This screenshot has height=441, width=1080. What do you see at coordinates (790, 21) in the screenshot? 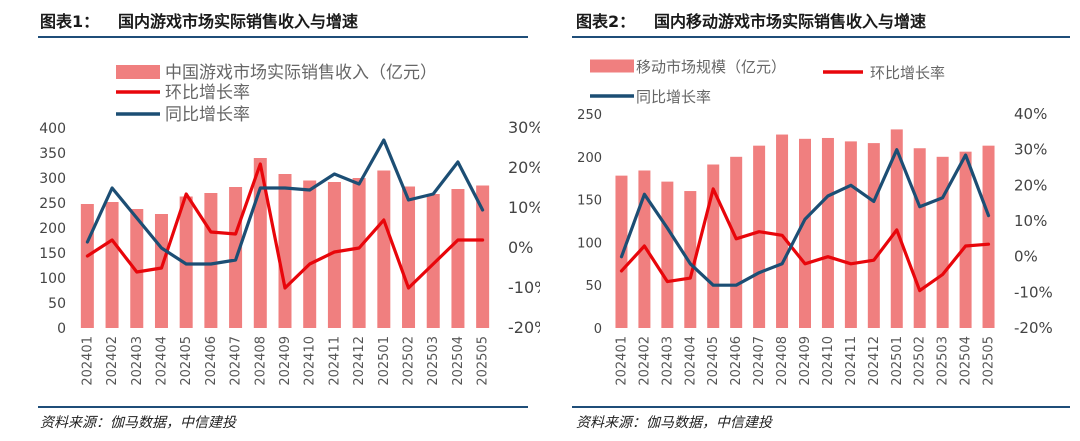
I see `chart-title-text: 国内移动游戏市场实际销售收入与增速` at bounding box center [790, 21].